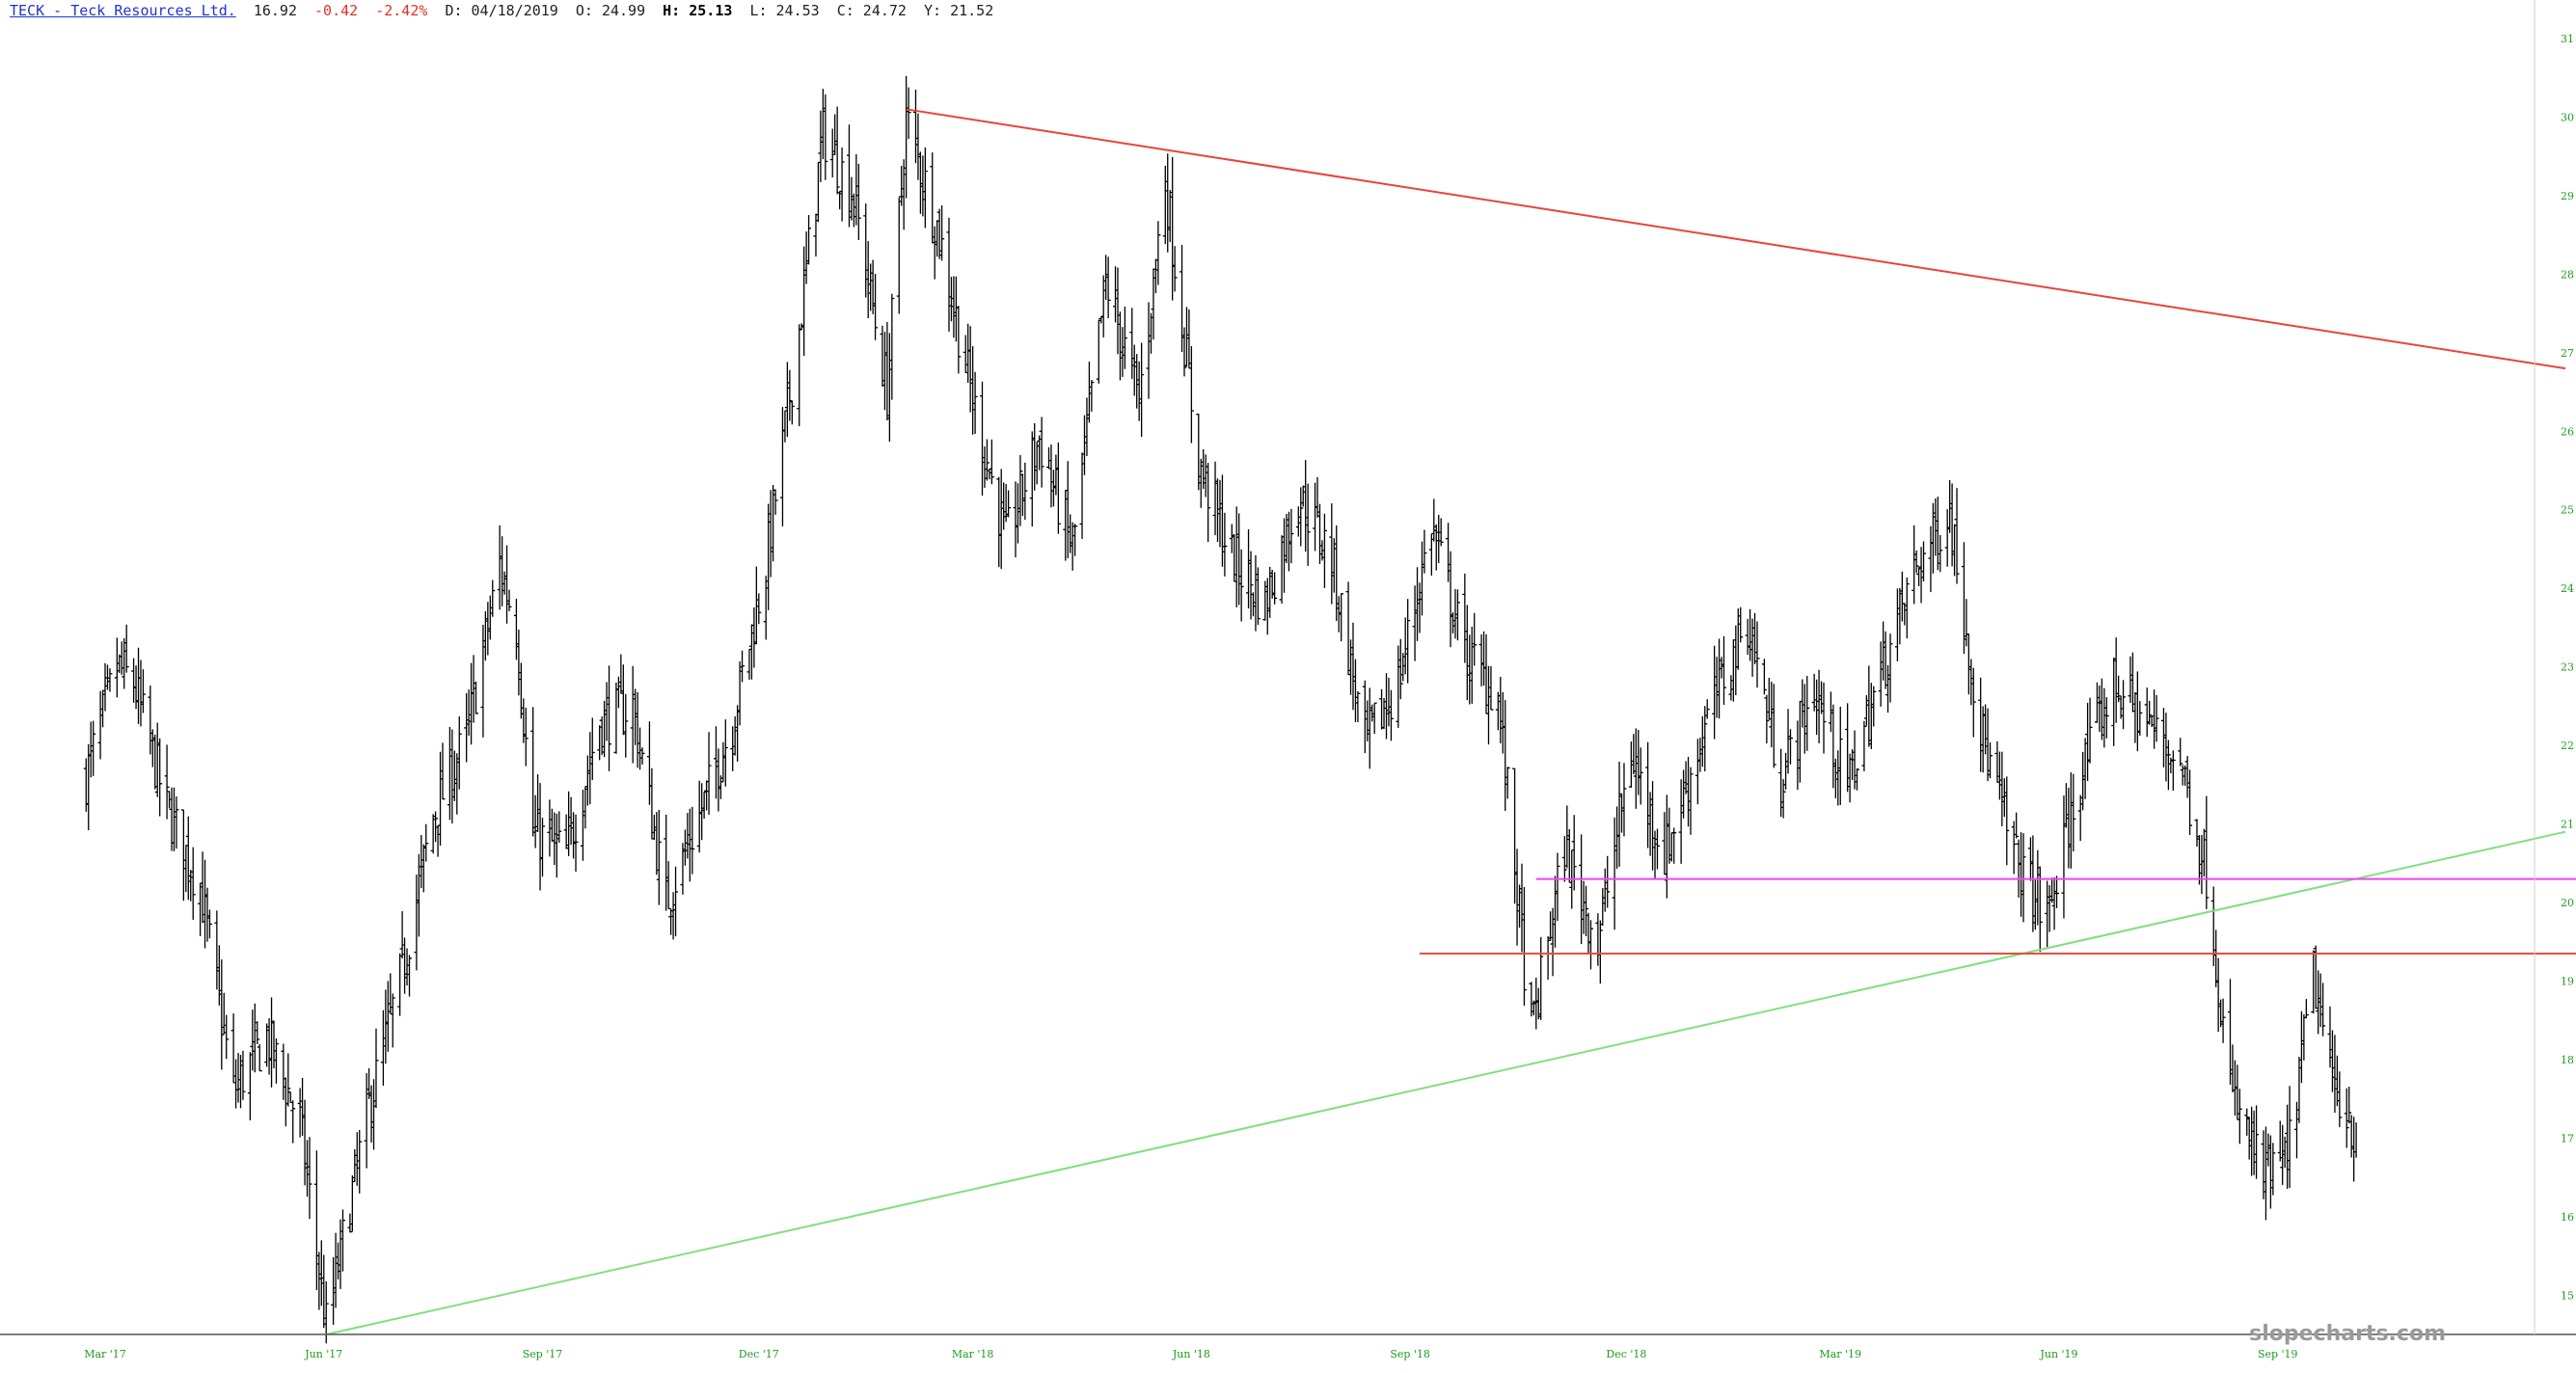 Image resolution: width=2576 pixels, height=1373 pixels. I want to click on low-price: L: 24.53, so click(784, 10).